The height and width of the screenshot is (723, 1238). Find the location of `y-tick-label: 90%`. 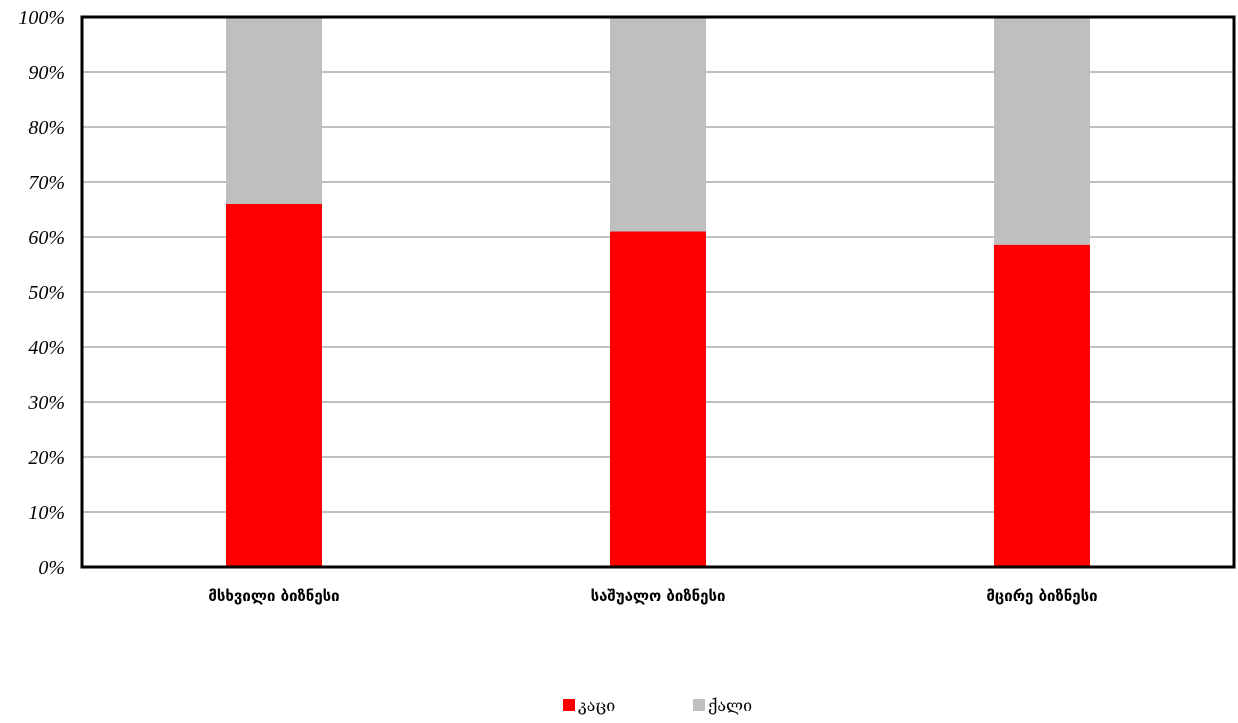

y-tick-label: 90% is located at coordinates (46, 73).